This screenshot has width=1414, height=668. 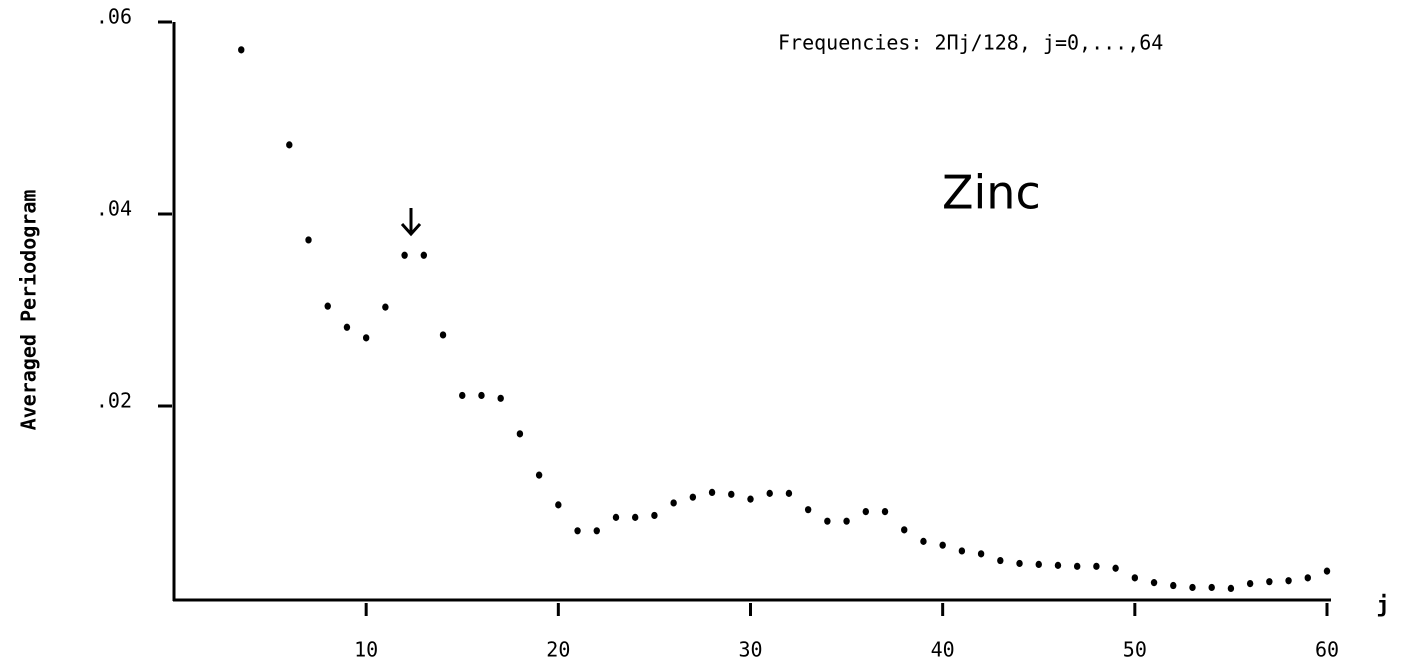 I want to click on x-tick-label: 10, so click(x=366, y=650).